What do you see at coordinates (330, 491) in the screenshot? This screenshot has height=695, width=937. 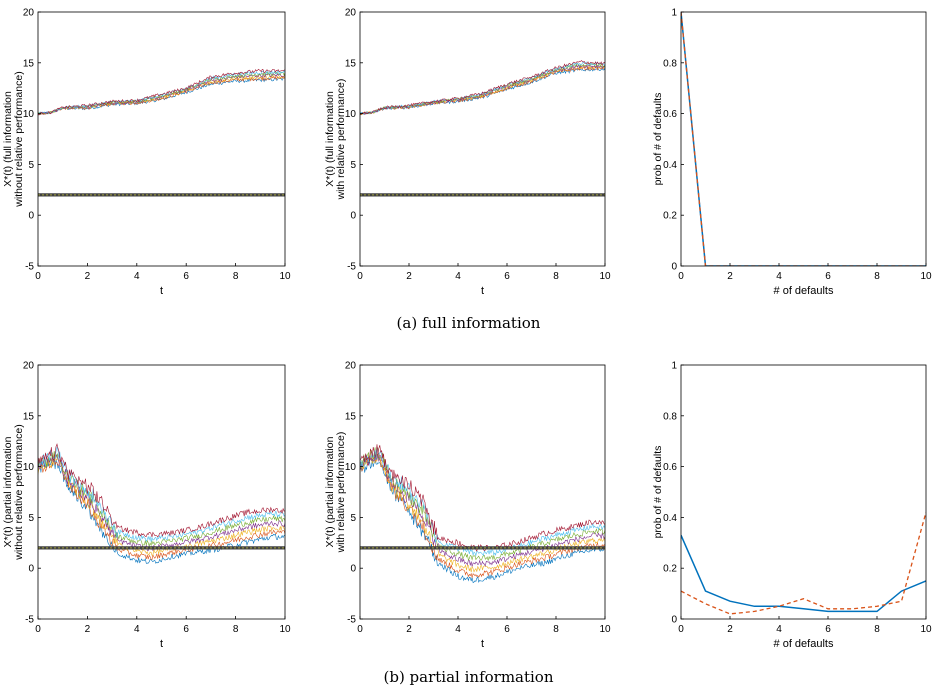 I see `y-axis-label-line-1: X*(t) (partial information` at bounding box center [330, 491].